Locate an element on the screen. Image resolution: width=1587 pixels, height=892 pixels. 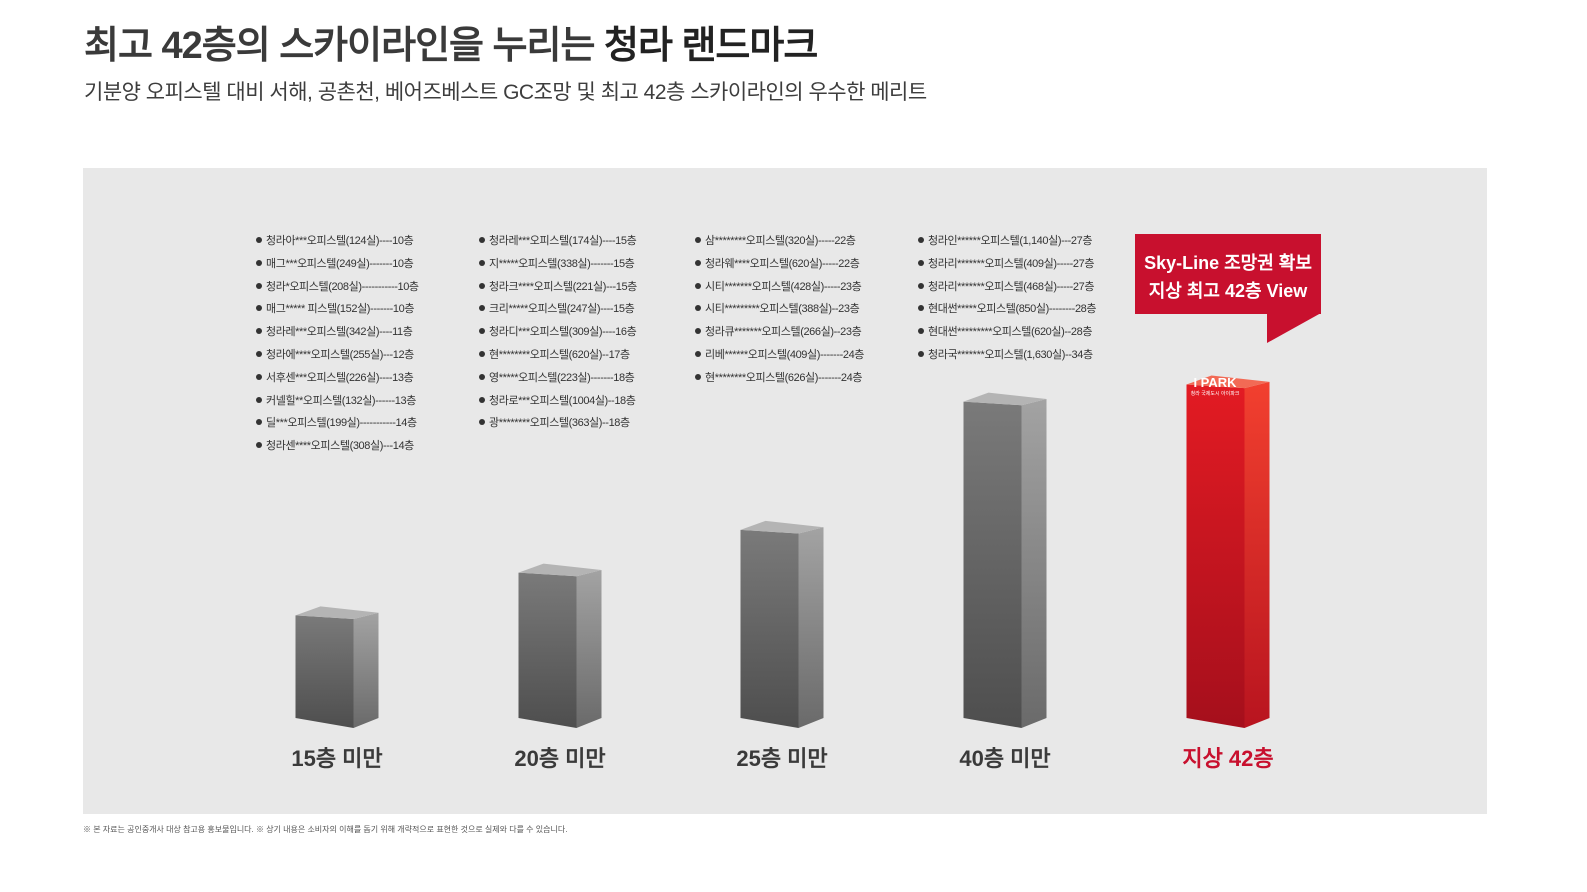
building-list-item: 청라디***오피스텔(309실)----16층 is located at coordinates (558, 332).